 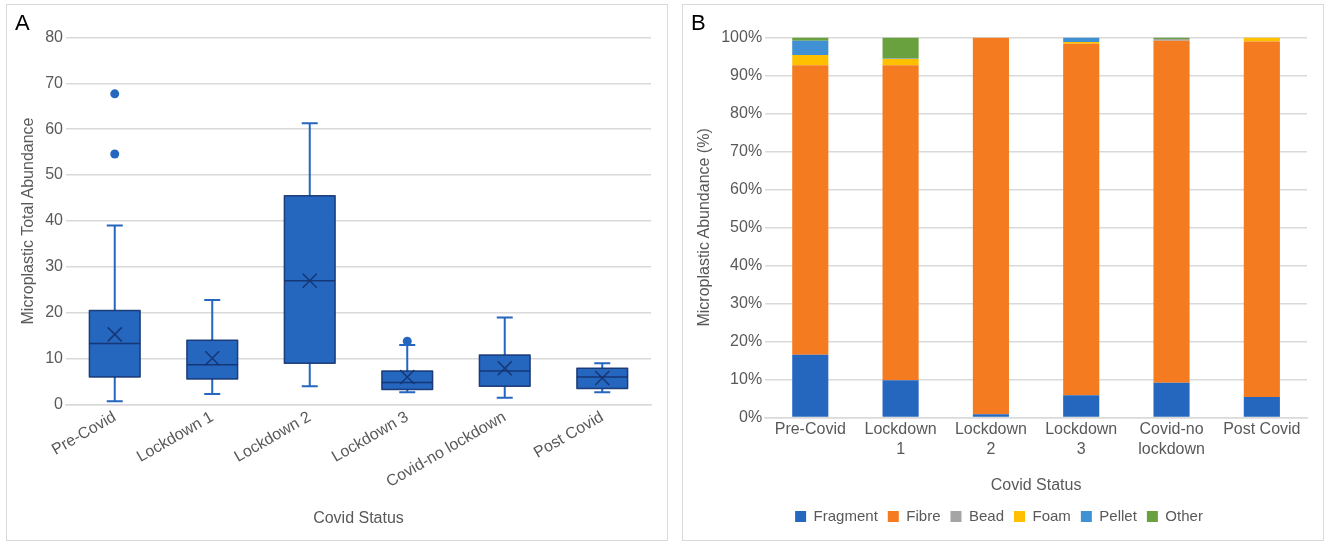 I want to click on y-tick-label: 70, so click(x=54, y=82).